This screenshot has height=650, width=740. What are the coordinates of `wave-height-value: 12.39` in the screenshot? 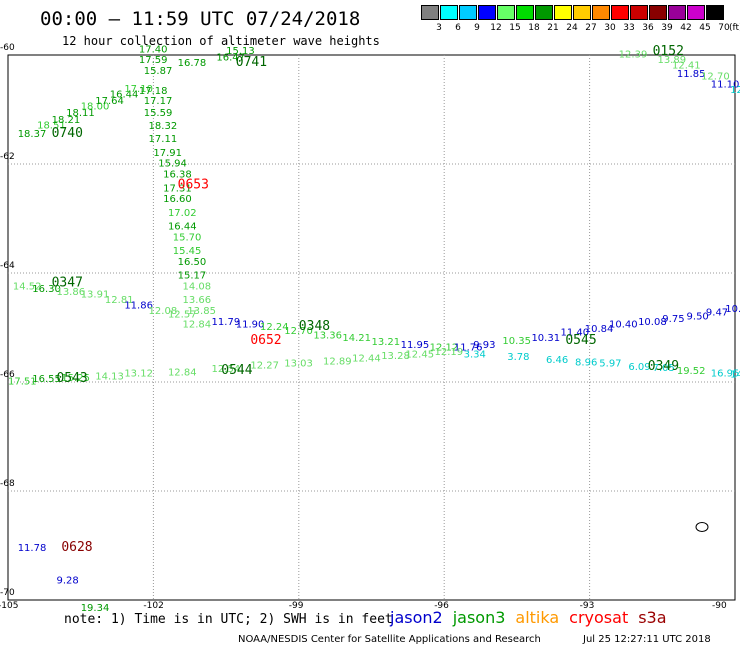 It's located at (633, 55).